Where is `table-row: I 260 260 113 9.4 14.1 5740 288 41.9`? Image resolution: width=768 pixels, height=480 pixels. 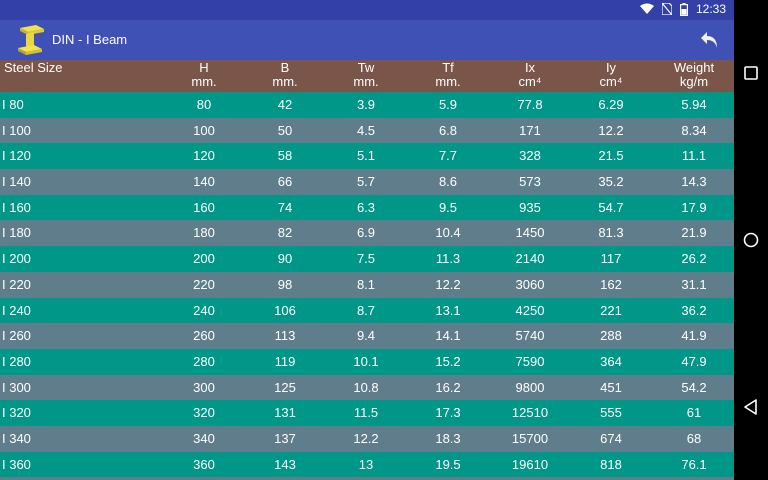 table-row: I 260 260 113 9.4 14.1 5740 288 41.9 is located at coordinates (367, 336).